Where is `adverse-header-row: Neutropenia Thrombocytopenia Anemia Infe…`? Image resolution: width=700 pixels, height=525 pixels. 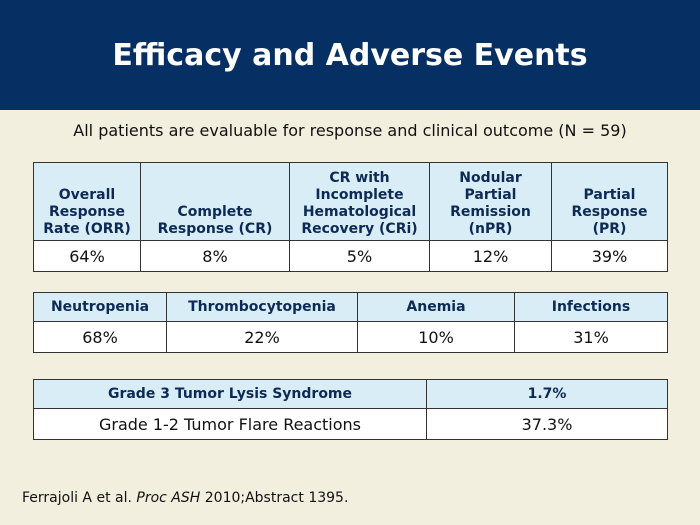 adverse-header-row: Neutropenia Thrombocytopenia Anemia Infe… is located at coordinates (350, 307).